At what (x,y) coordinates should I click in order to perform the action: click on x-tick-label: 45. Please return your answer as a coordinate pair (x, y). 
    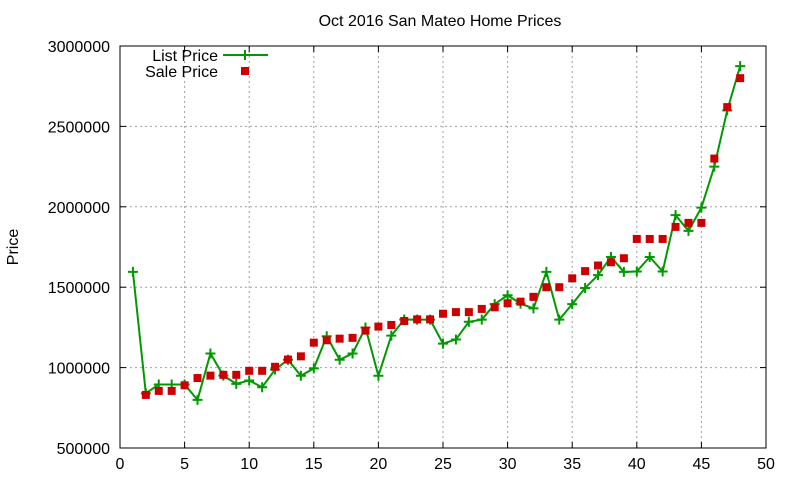
    Looking at the image, I should click on (702, 464).